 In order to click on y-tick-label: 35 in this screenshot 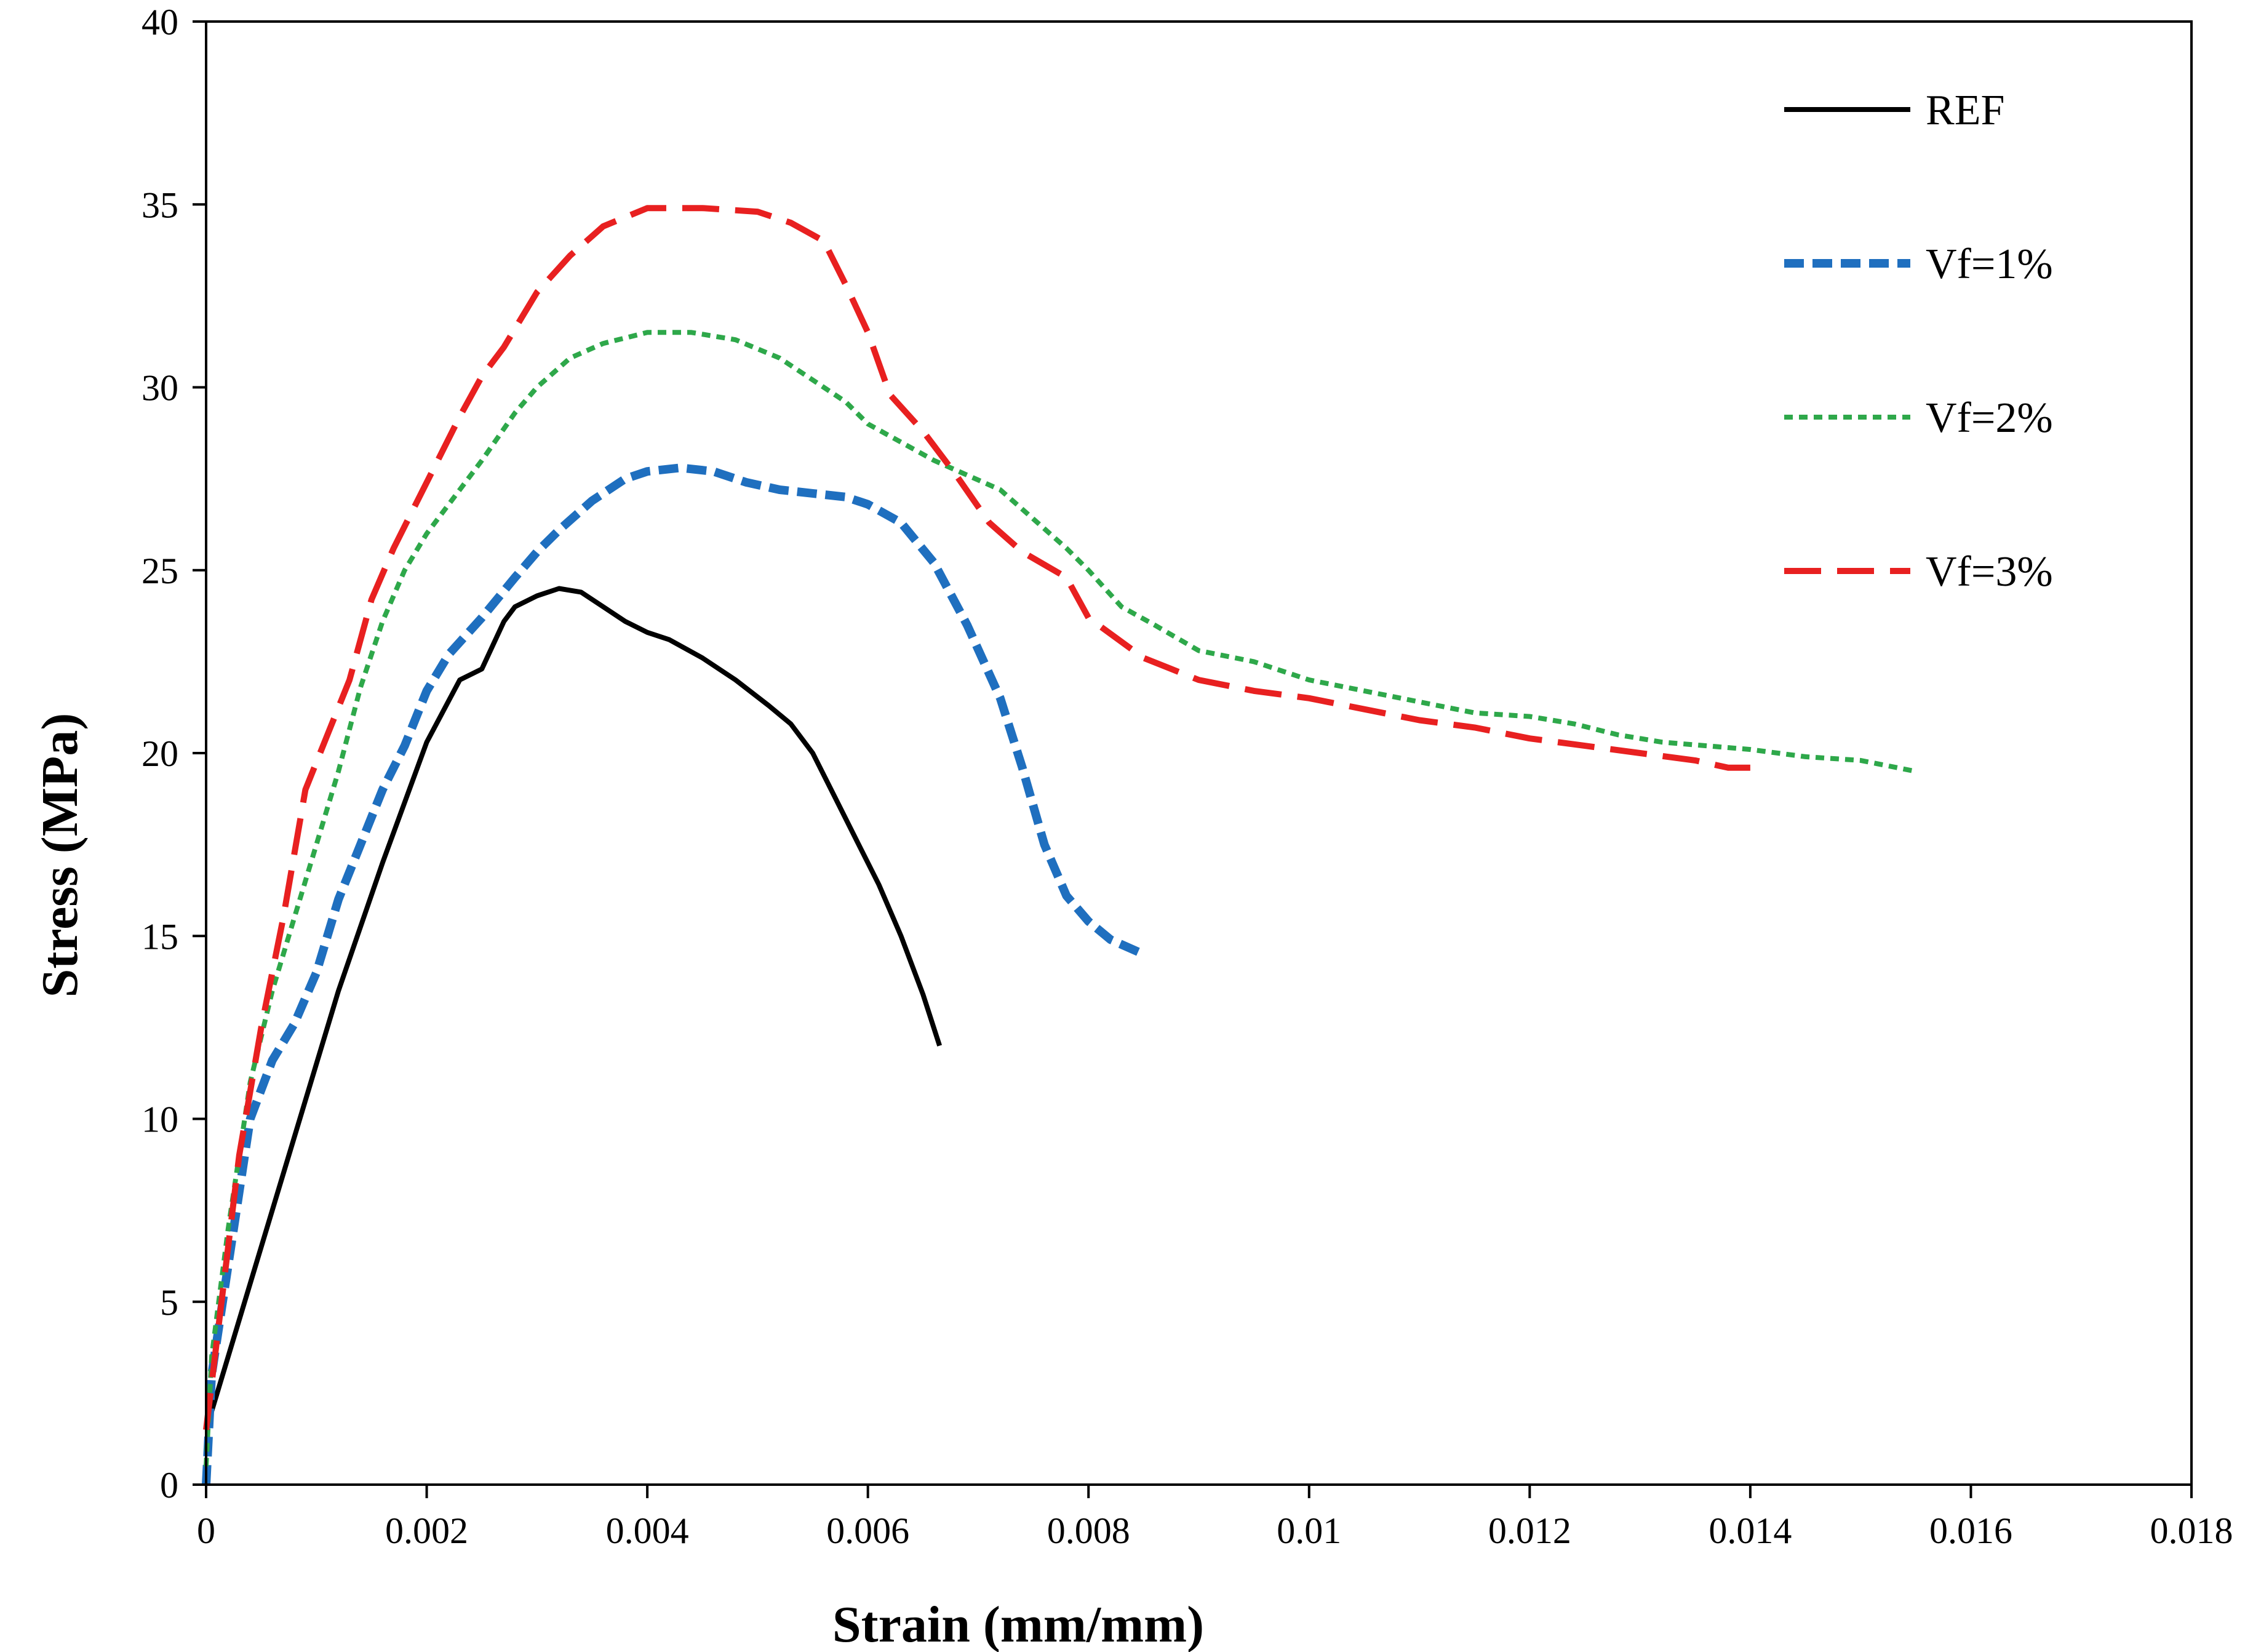, I will do `click(160, 205)`.